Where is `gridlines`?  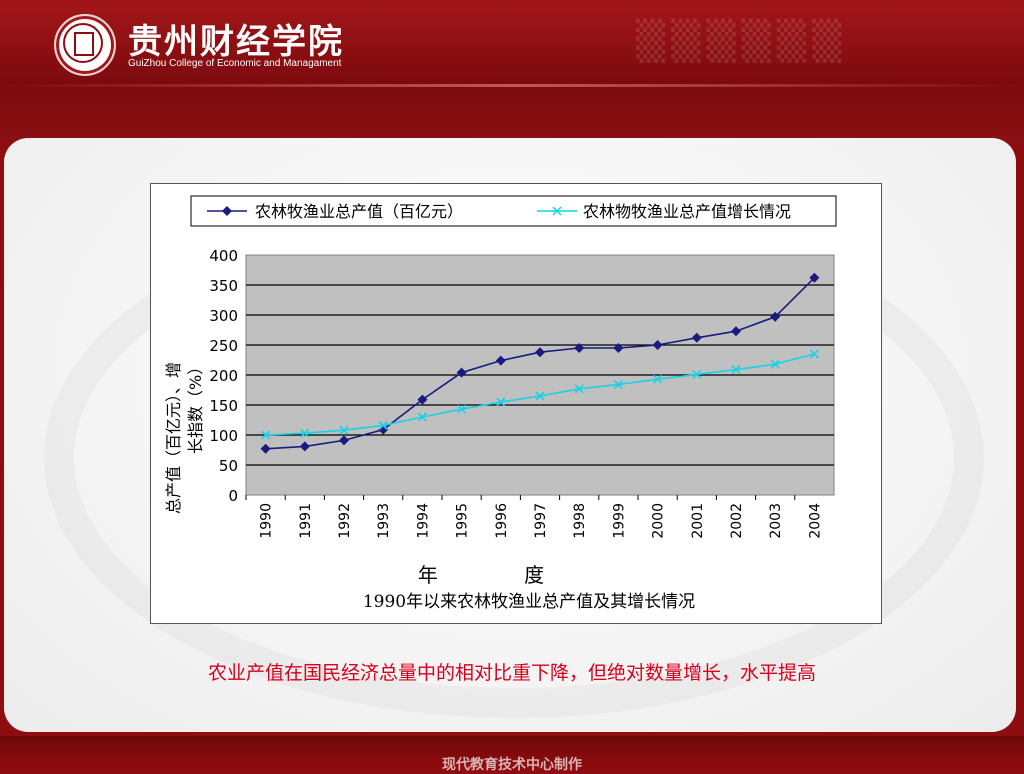 gridlines is located at coordinates (540, 375).